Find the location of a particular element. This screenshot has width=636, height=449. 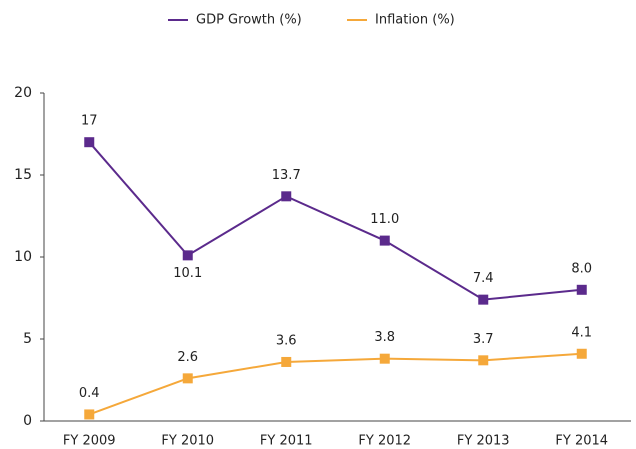

x-tick-label: FY 2009 is located at coordinates (89, 441).